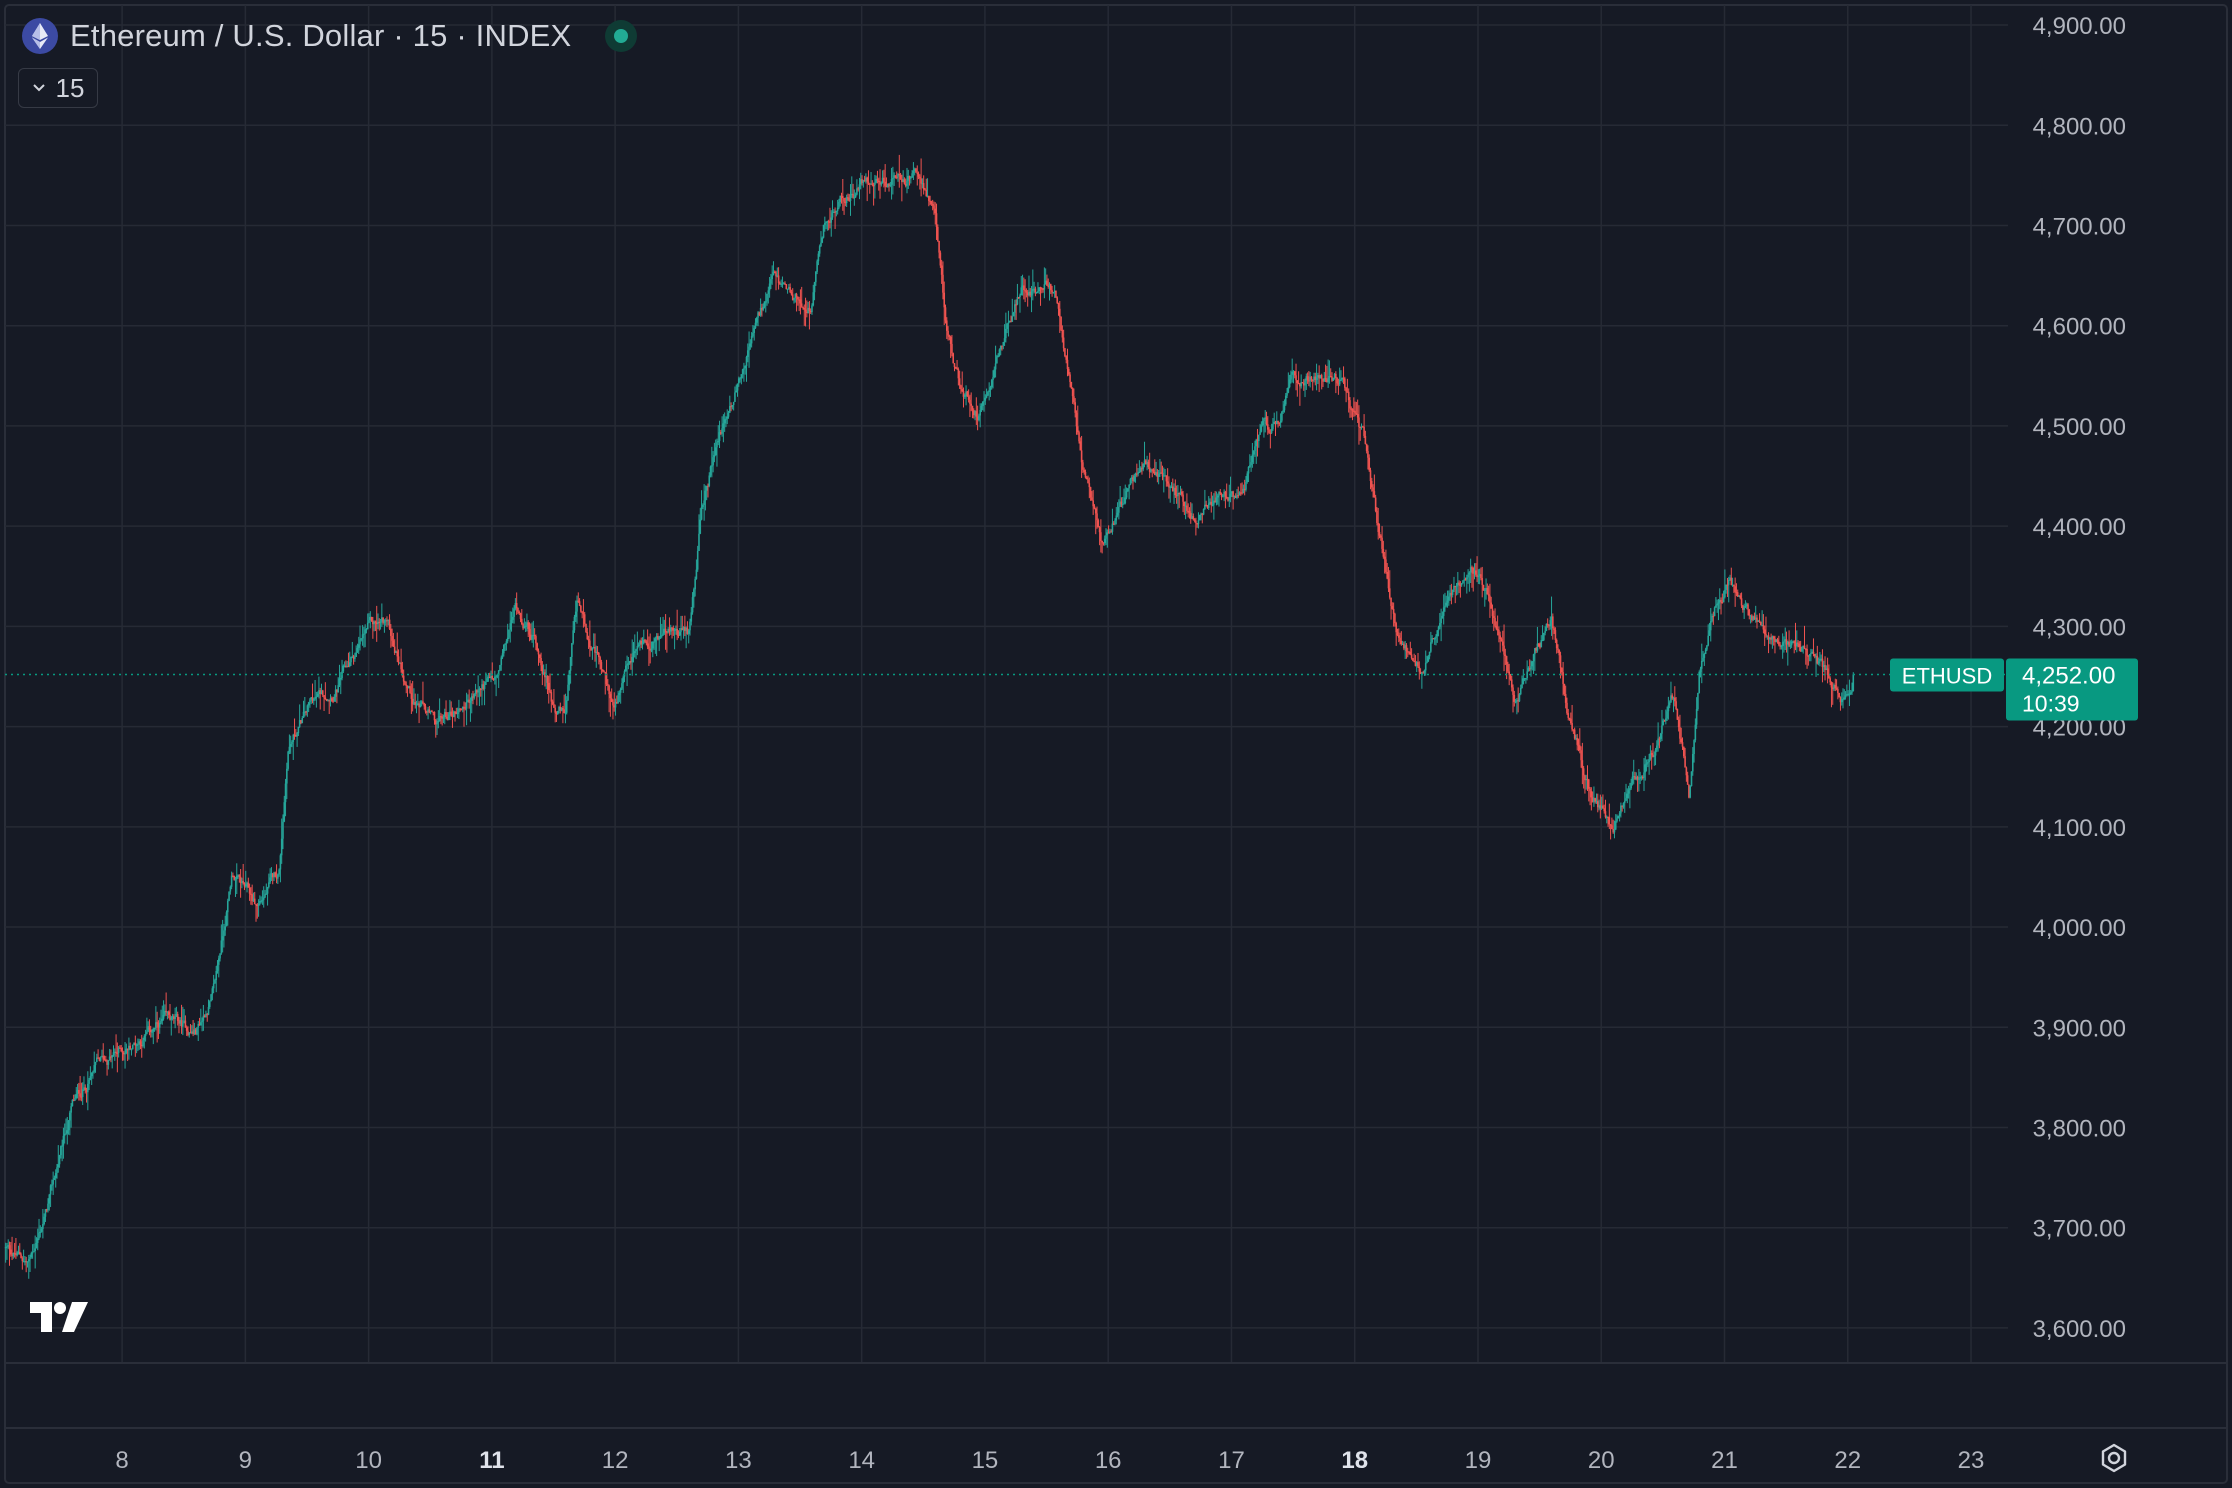 This screenshot has width=2232, height=1488. What do you see at coordinates (58, 88) in the screenshot?
I see `interval-toggle-button: 15` at bounding box center [58, 88].